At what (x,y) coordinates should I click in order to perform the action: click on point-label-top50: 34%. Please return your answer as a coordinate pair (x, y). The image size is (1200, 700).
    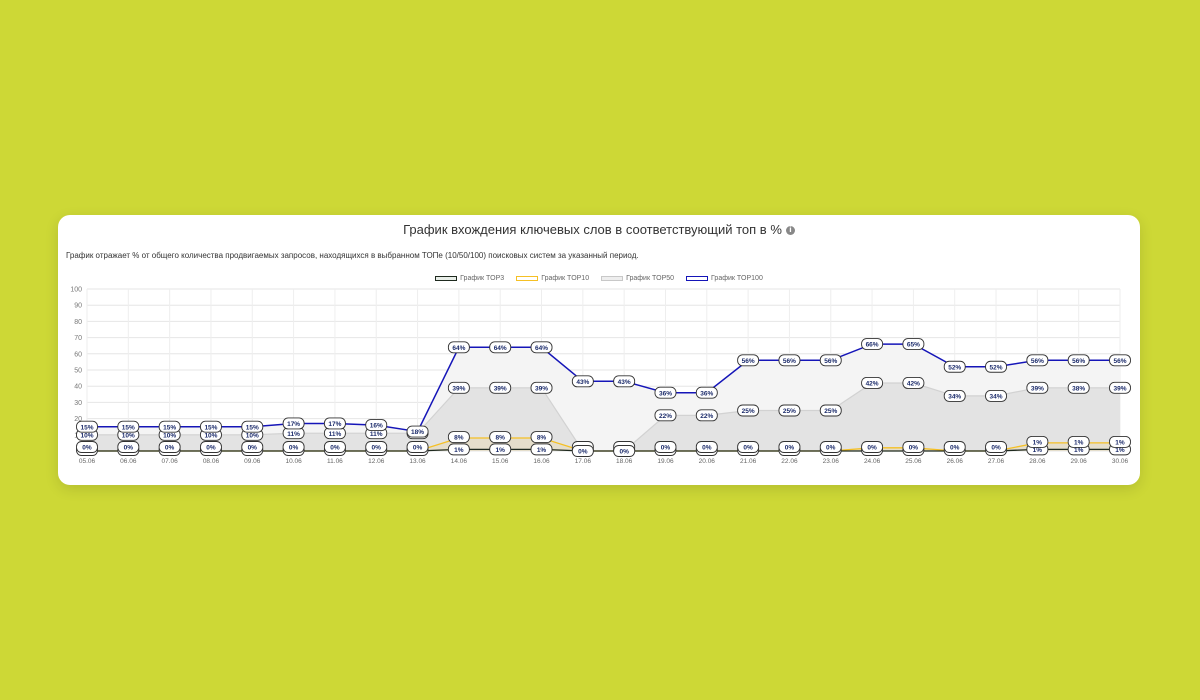
    Looking at the image, I should click on (954, 395).